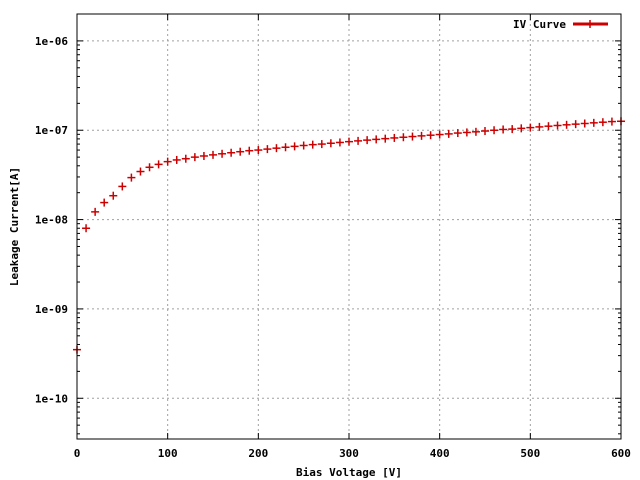  What do you see at coordinates (349, 472) in the screenshot?
I see `x-axis-label: Bias Voltage [V]` at bounding box center [349, 472].